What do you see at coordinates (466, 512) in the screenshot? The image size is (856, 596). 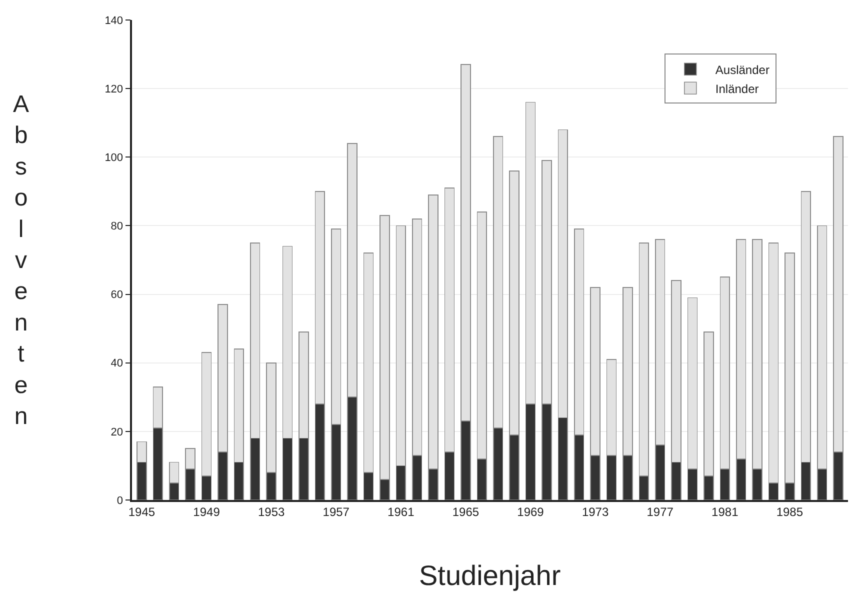 I see `x-tick-label: 1965` at bounding box center [466, 512].